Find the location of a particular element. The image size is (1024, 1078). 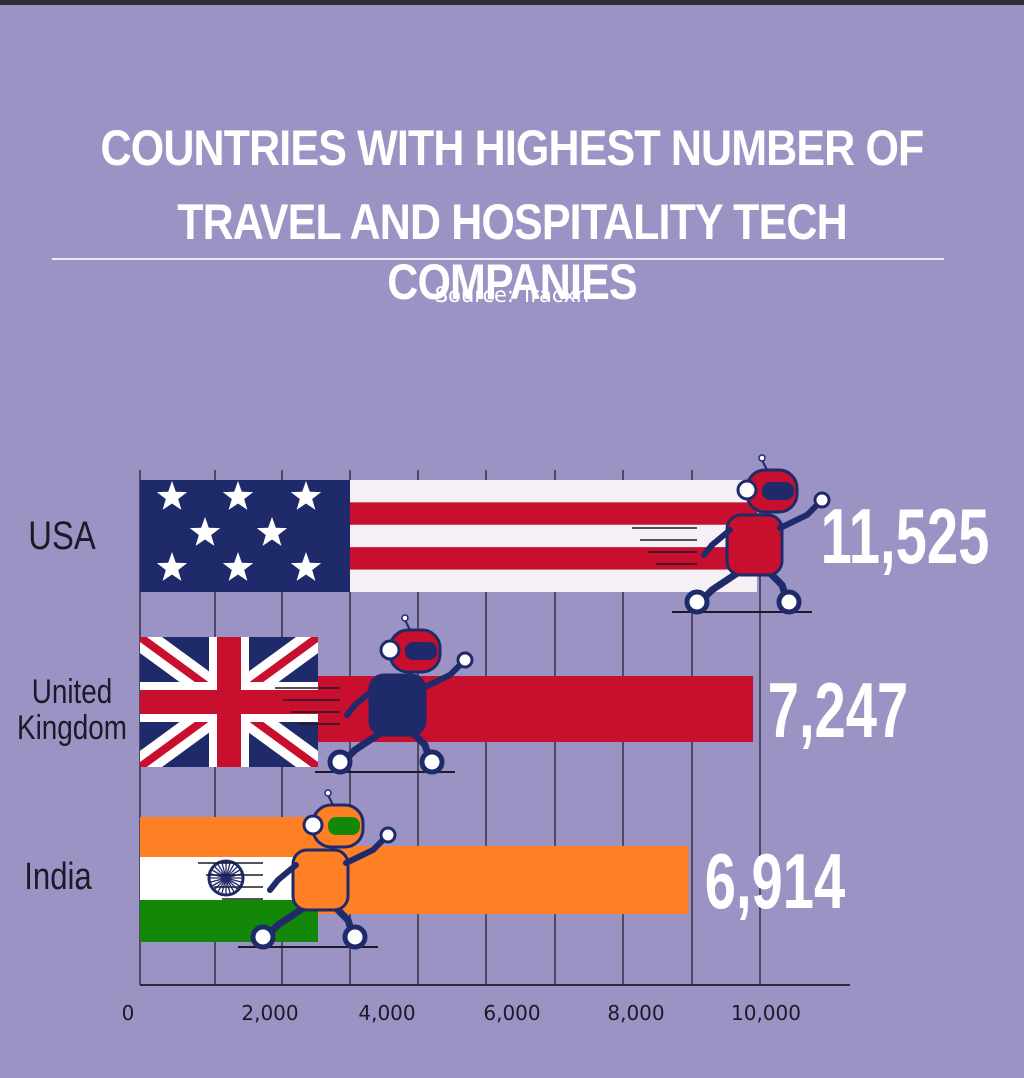

x-axis: 0 2,000 4,000 6,000 8,000 10,000 is located at coordinates (486, 1004).